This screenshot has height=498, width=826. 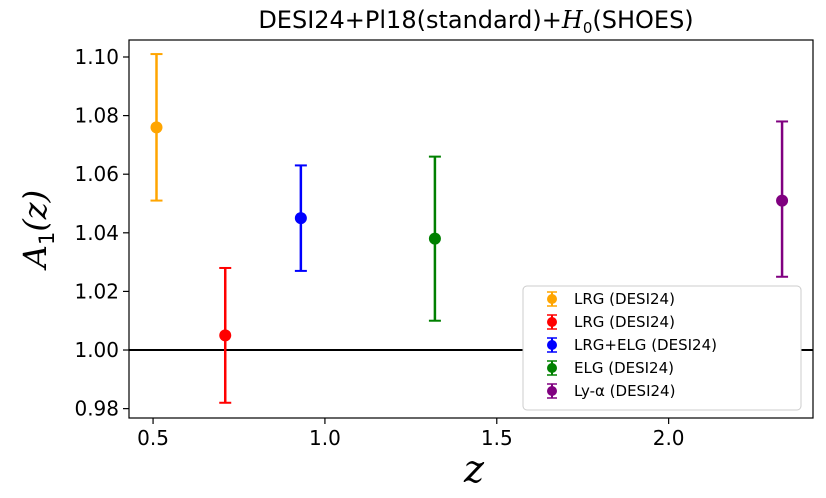 I want to click on title-h: H, so click(x=572, y=20).